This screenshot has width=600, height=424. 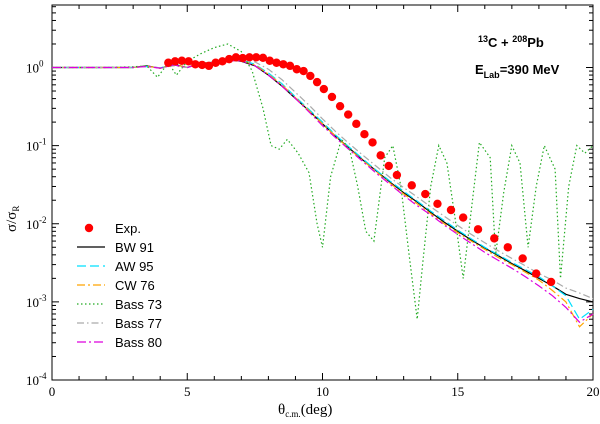 What do you see at coordinates (517, 71) in the screenshot?
I see `energy-label: ELab=390 MeV` at bounding box center [517, 71].